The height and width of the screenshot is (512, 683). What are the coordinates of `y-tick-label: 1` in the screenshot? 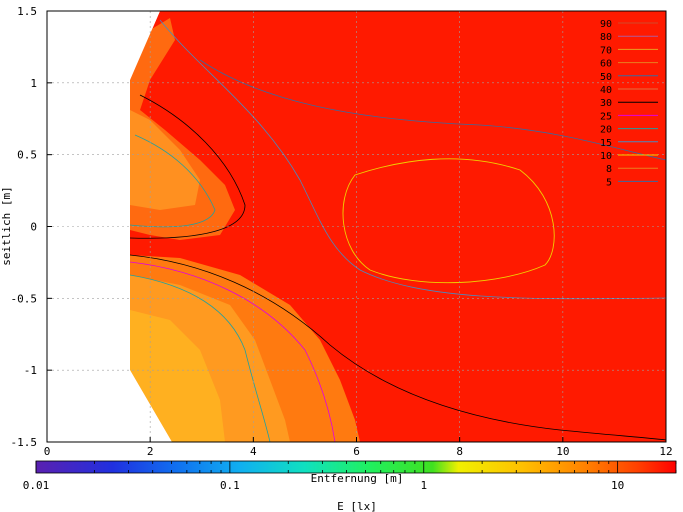 It's located at (33, 83).